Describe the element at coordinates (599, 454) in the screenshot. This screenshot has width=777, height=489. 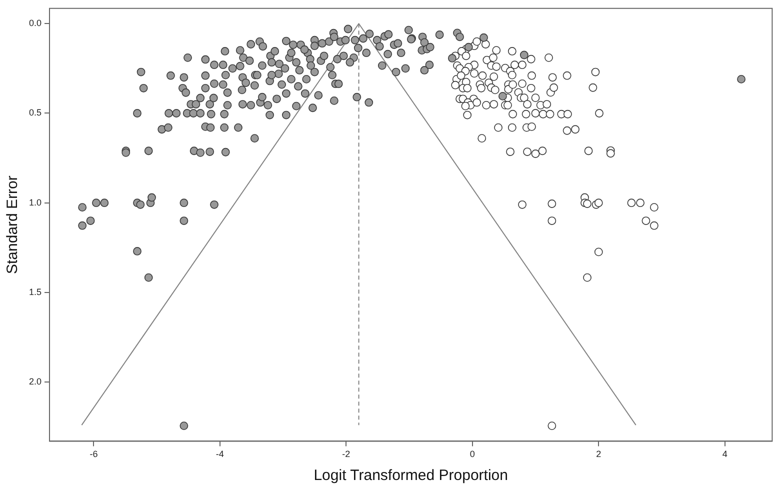
I see `x-tick-label: 2` at that location.